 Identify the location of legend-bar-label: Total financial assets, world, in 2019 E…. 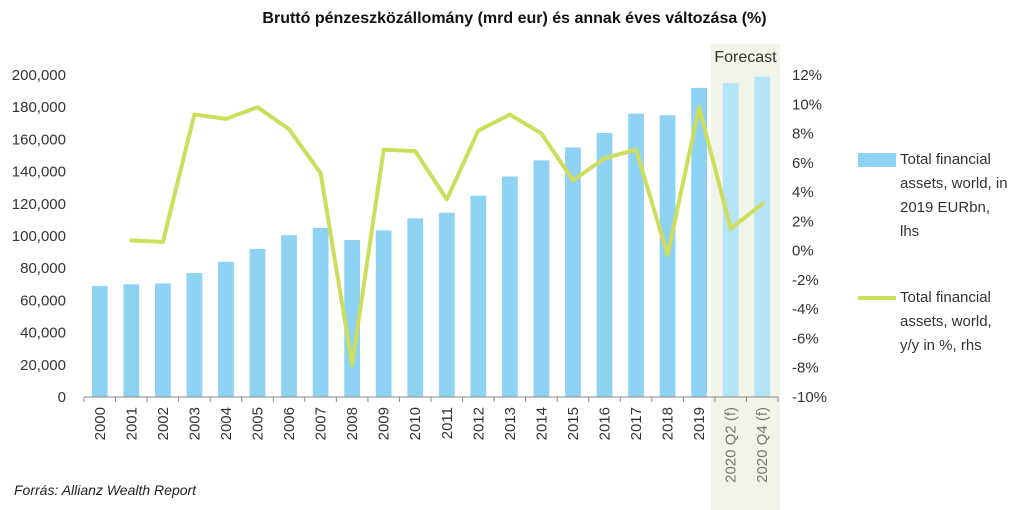
(954, 195).